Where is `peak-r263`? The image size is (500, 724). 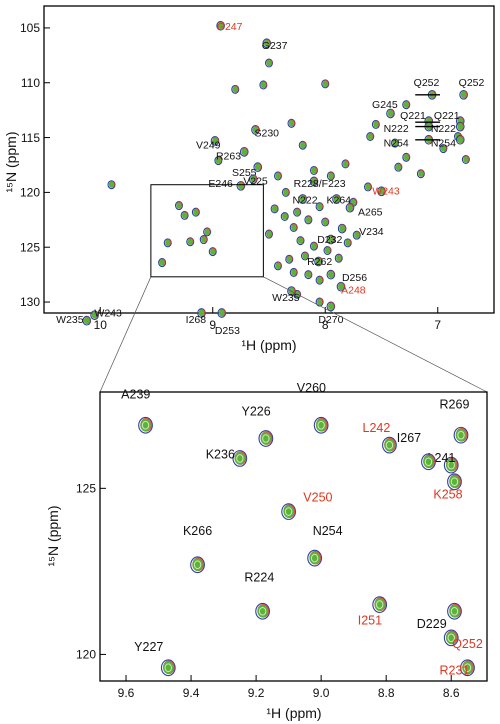
peak-r263 is located at coordinates (244, 151).